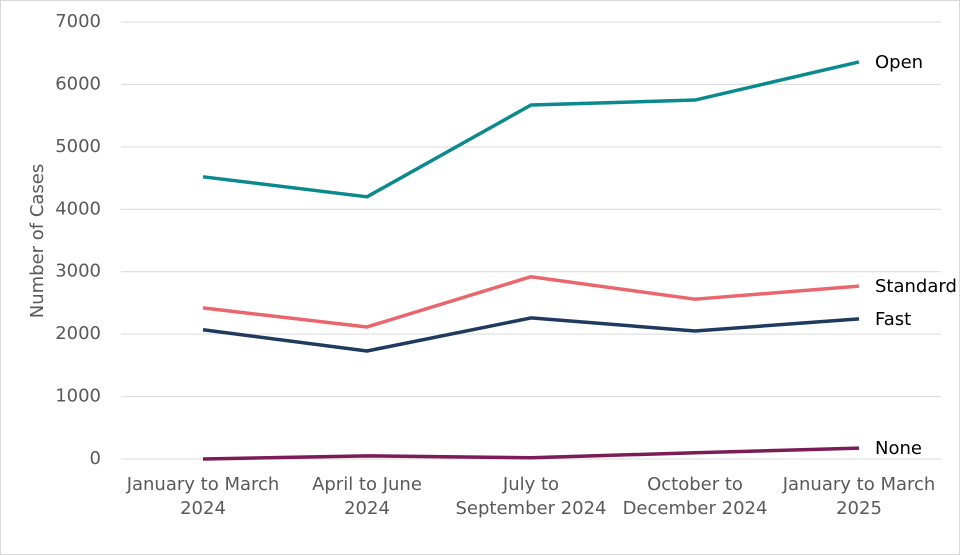  I want to click on y-tick-label: 0, so click(95, 458).